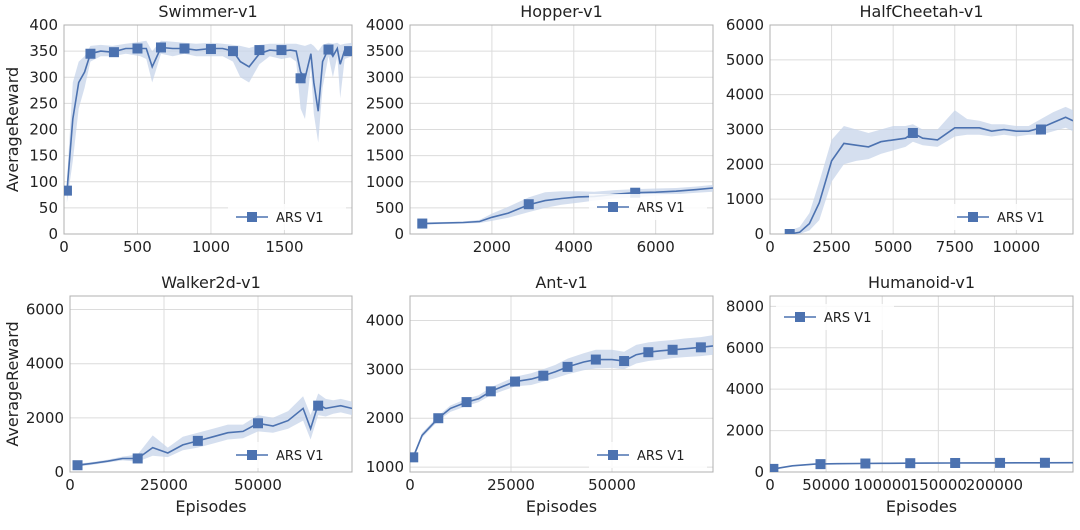 The width and height of the screenshot is (1080, 530). What do you see at coordinates (492, 247) in the screenshot?
I see `x-tick-label: 2000` at bounding box center [492, 247].